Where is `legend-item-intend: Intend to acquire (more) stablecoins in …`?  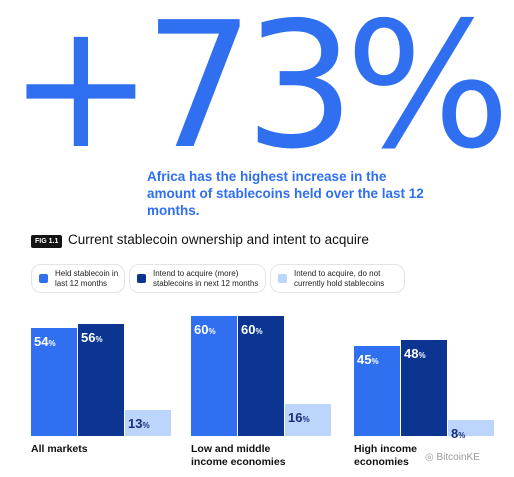 legend-item-intend: Intend to acquire (more) stablecoins in … is located at coordinates (197, 278).